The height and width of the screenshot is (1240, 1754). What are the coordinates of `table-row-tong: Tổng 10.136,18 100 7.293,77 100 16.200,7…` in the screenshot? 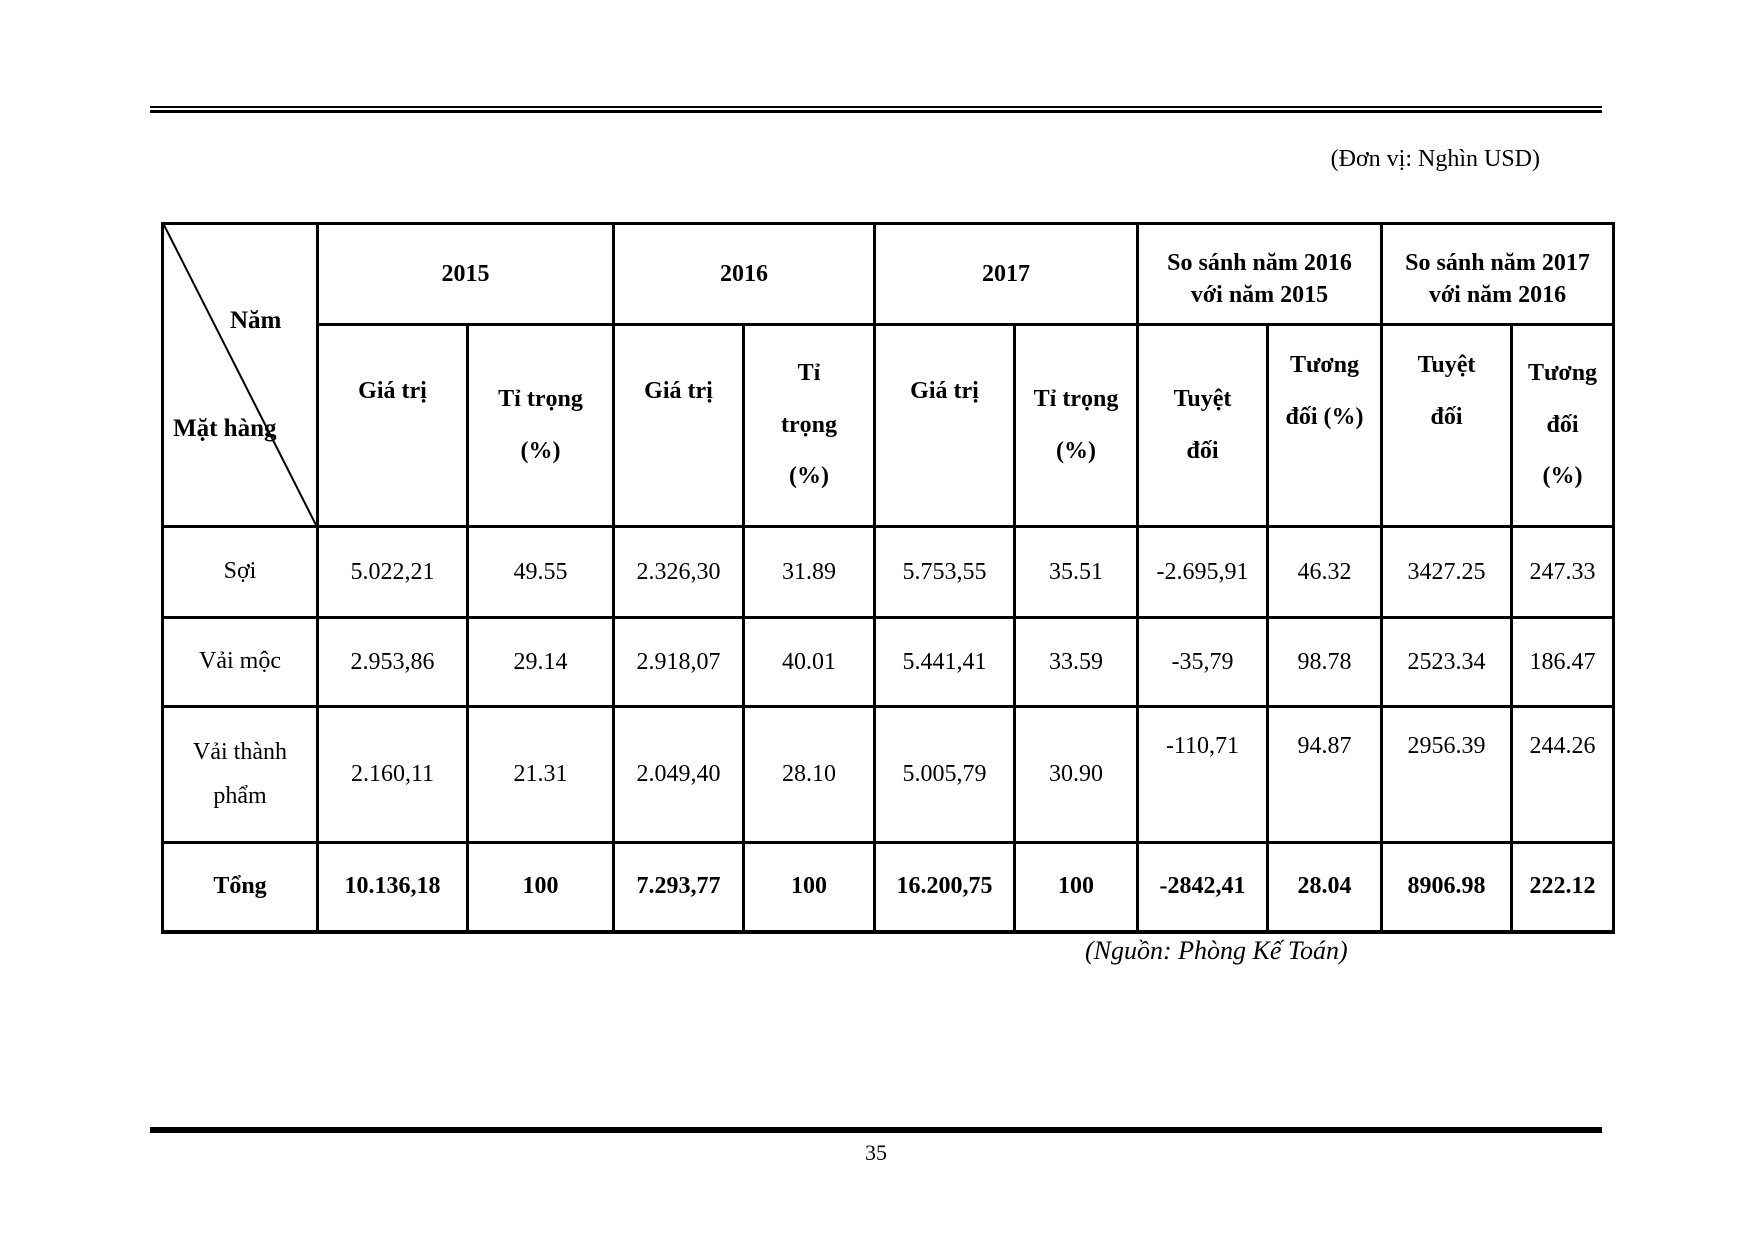 It's located at (888, 887).